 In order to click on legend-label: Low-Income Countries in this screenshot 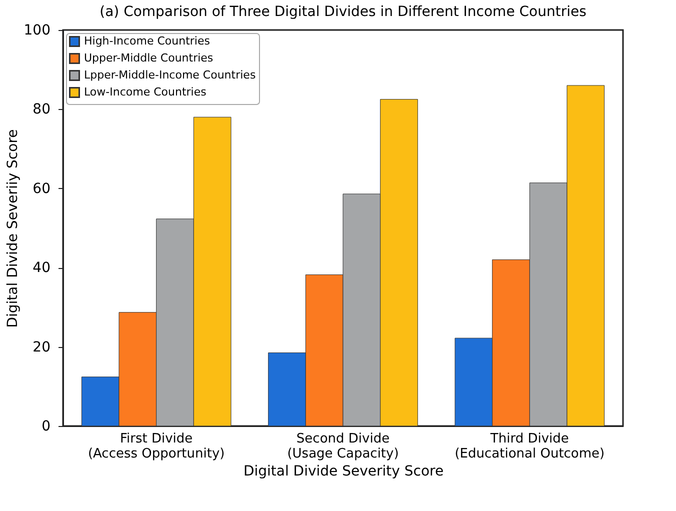, I will do `click(145, 92)`.